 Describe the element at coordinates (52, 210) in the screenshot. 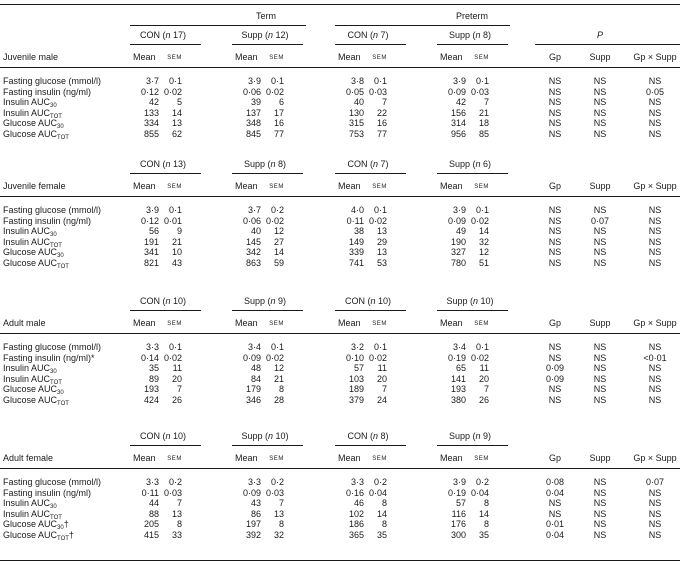

I see `row-label: Fasting glucose (mmol/l)` at that location.